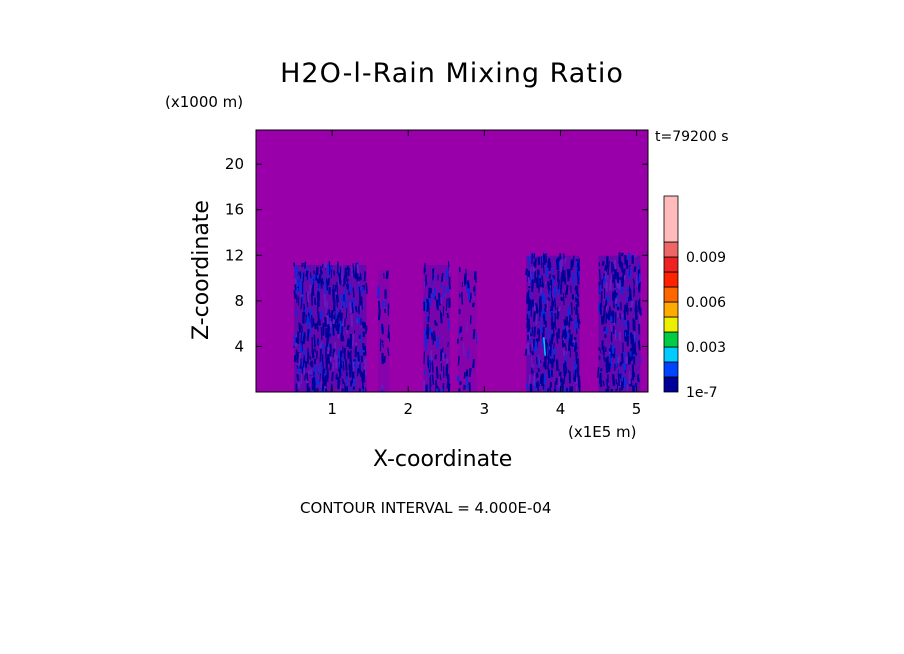 The width and height of the screenshot is (904, 654). I want to click on y-tick-label: 4, so click(239, 346).